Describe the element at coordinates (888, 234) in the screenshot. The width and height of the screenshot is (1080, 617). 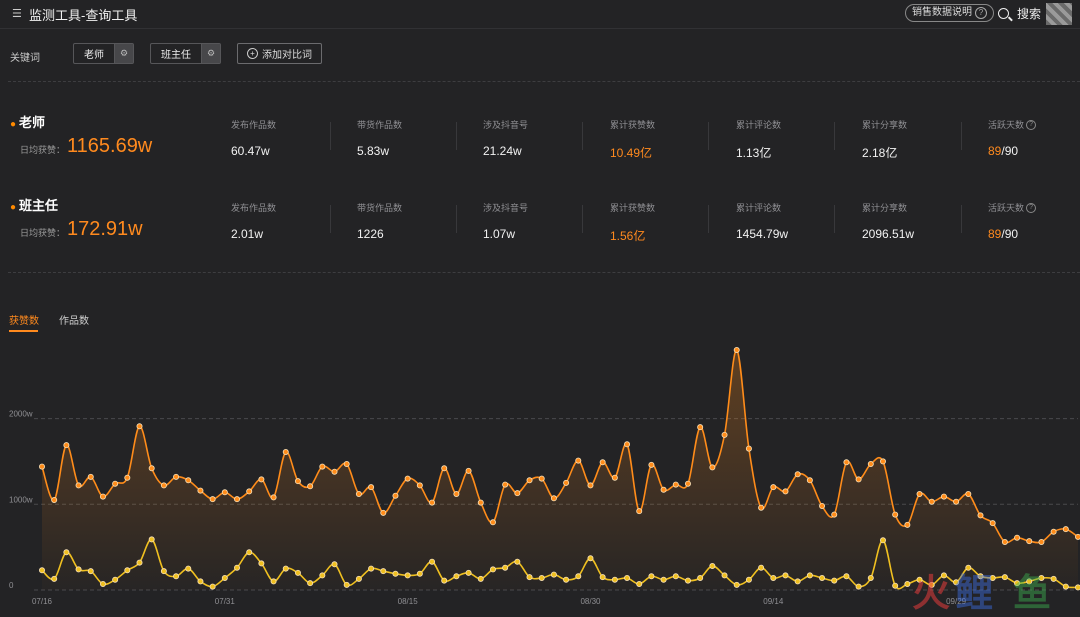
I see `stat-value: 2096.51w` at that location.